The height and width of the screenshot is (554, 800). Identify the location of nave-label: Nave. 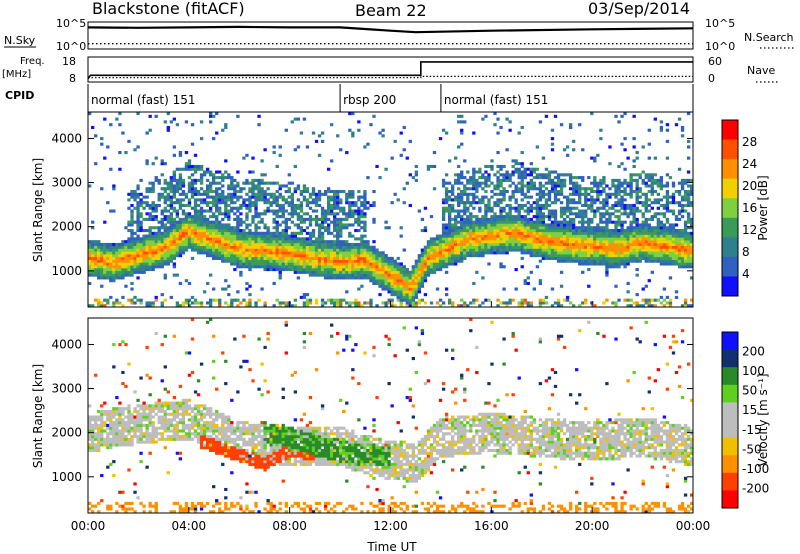
(761, 70).